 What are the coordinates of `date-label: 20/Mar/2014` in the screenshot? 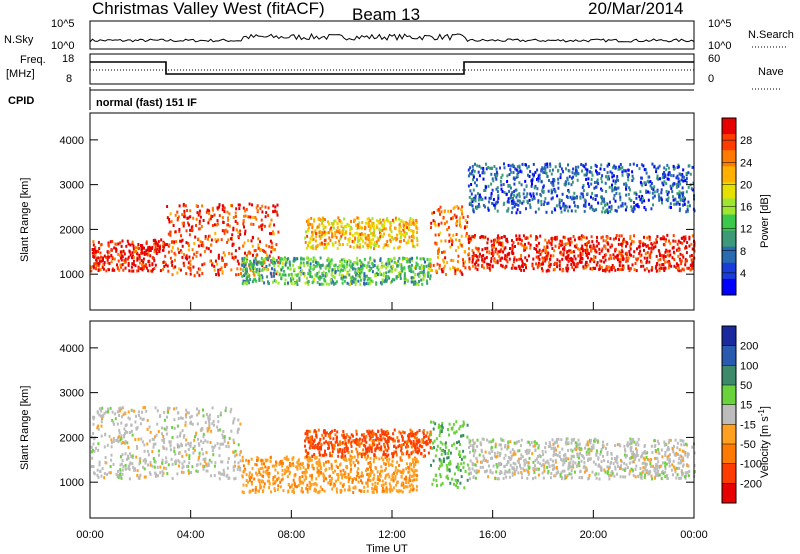 It's located at (635, 9).